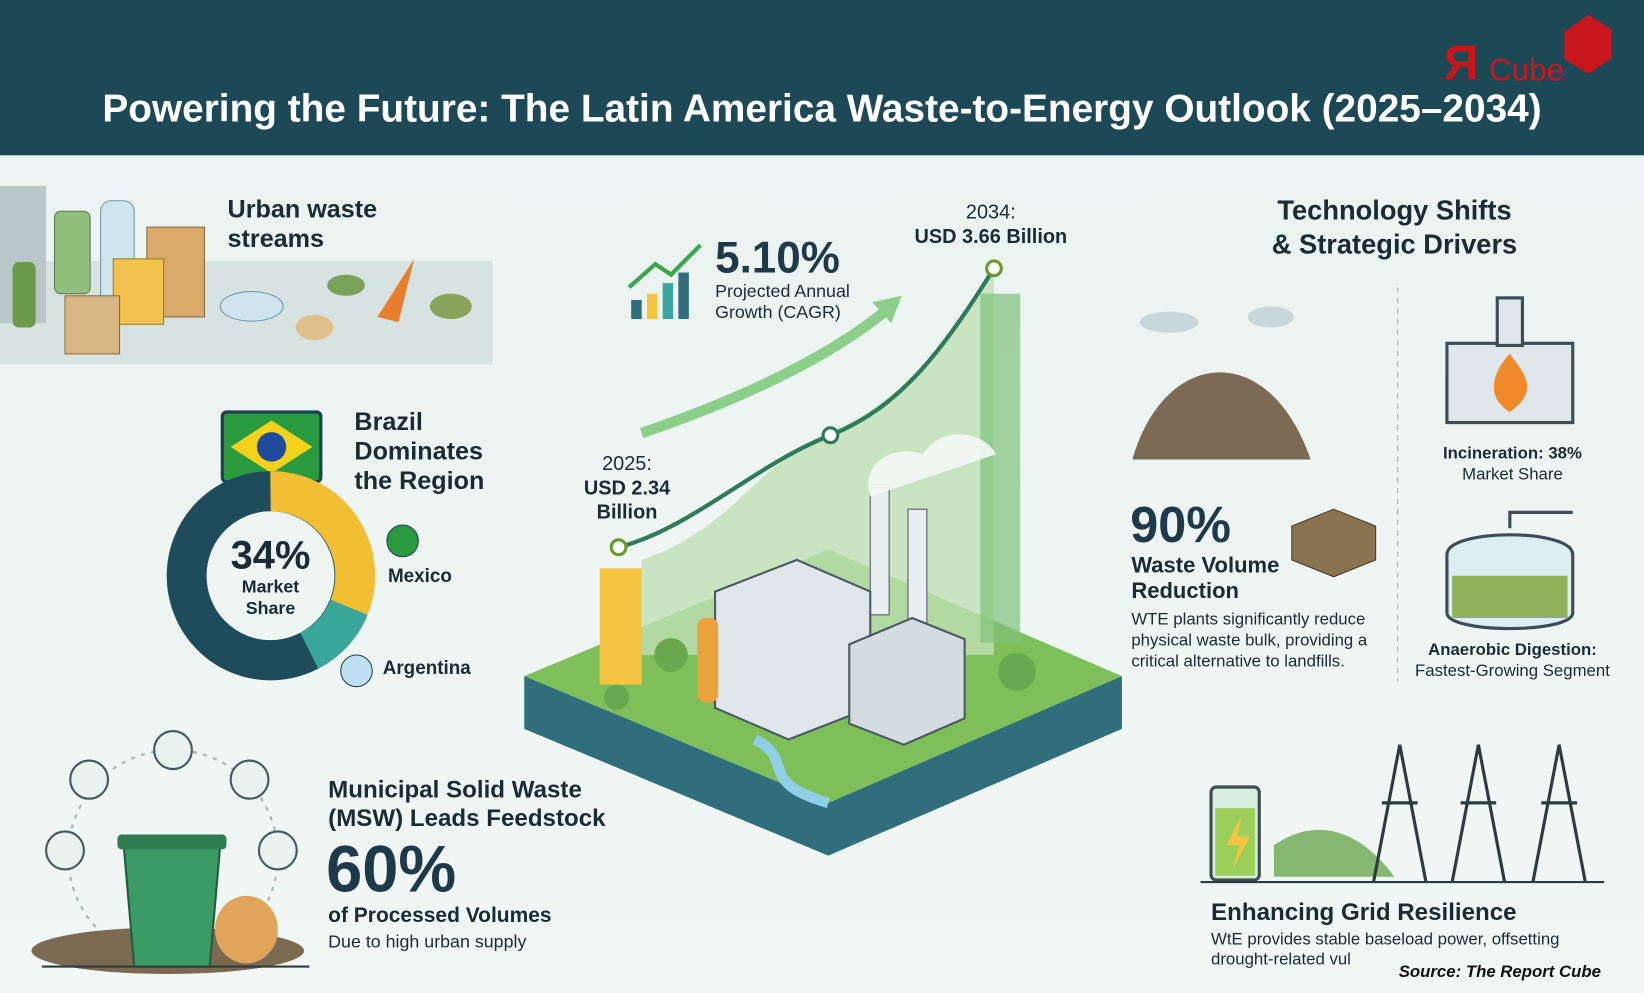 Image resolution: width=1644 pixels, height=993 pixels. What do you see at coordinates (664, 266) in the screenshot?
I see `mini-arrow` at bounding box center [664, 266].